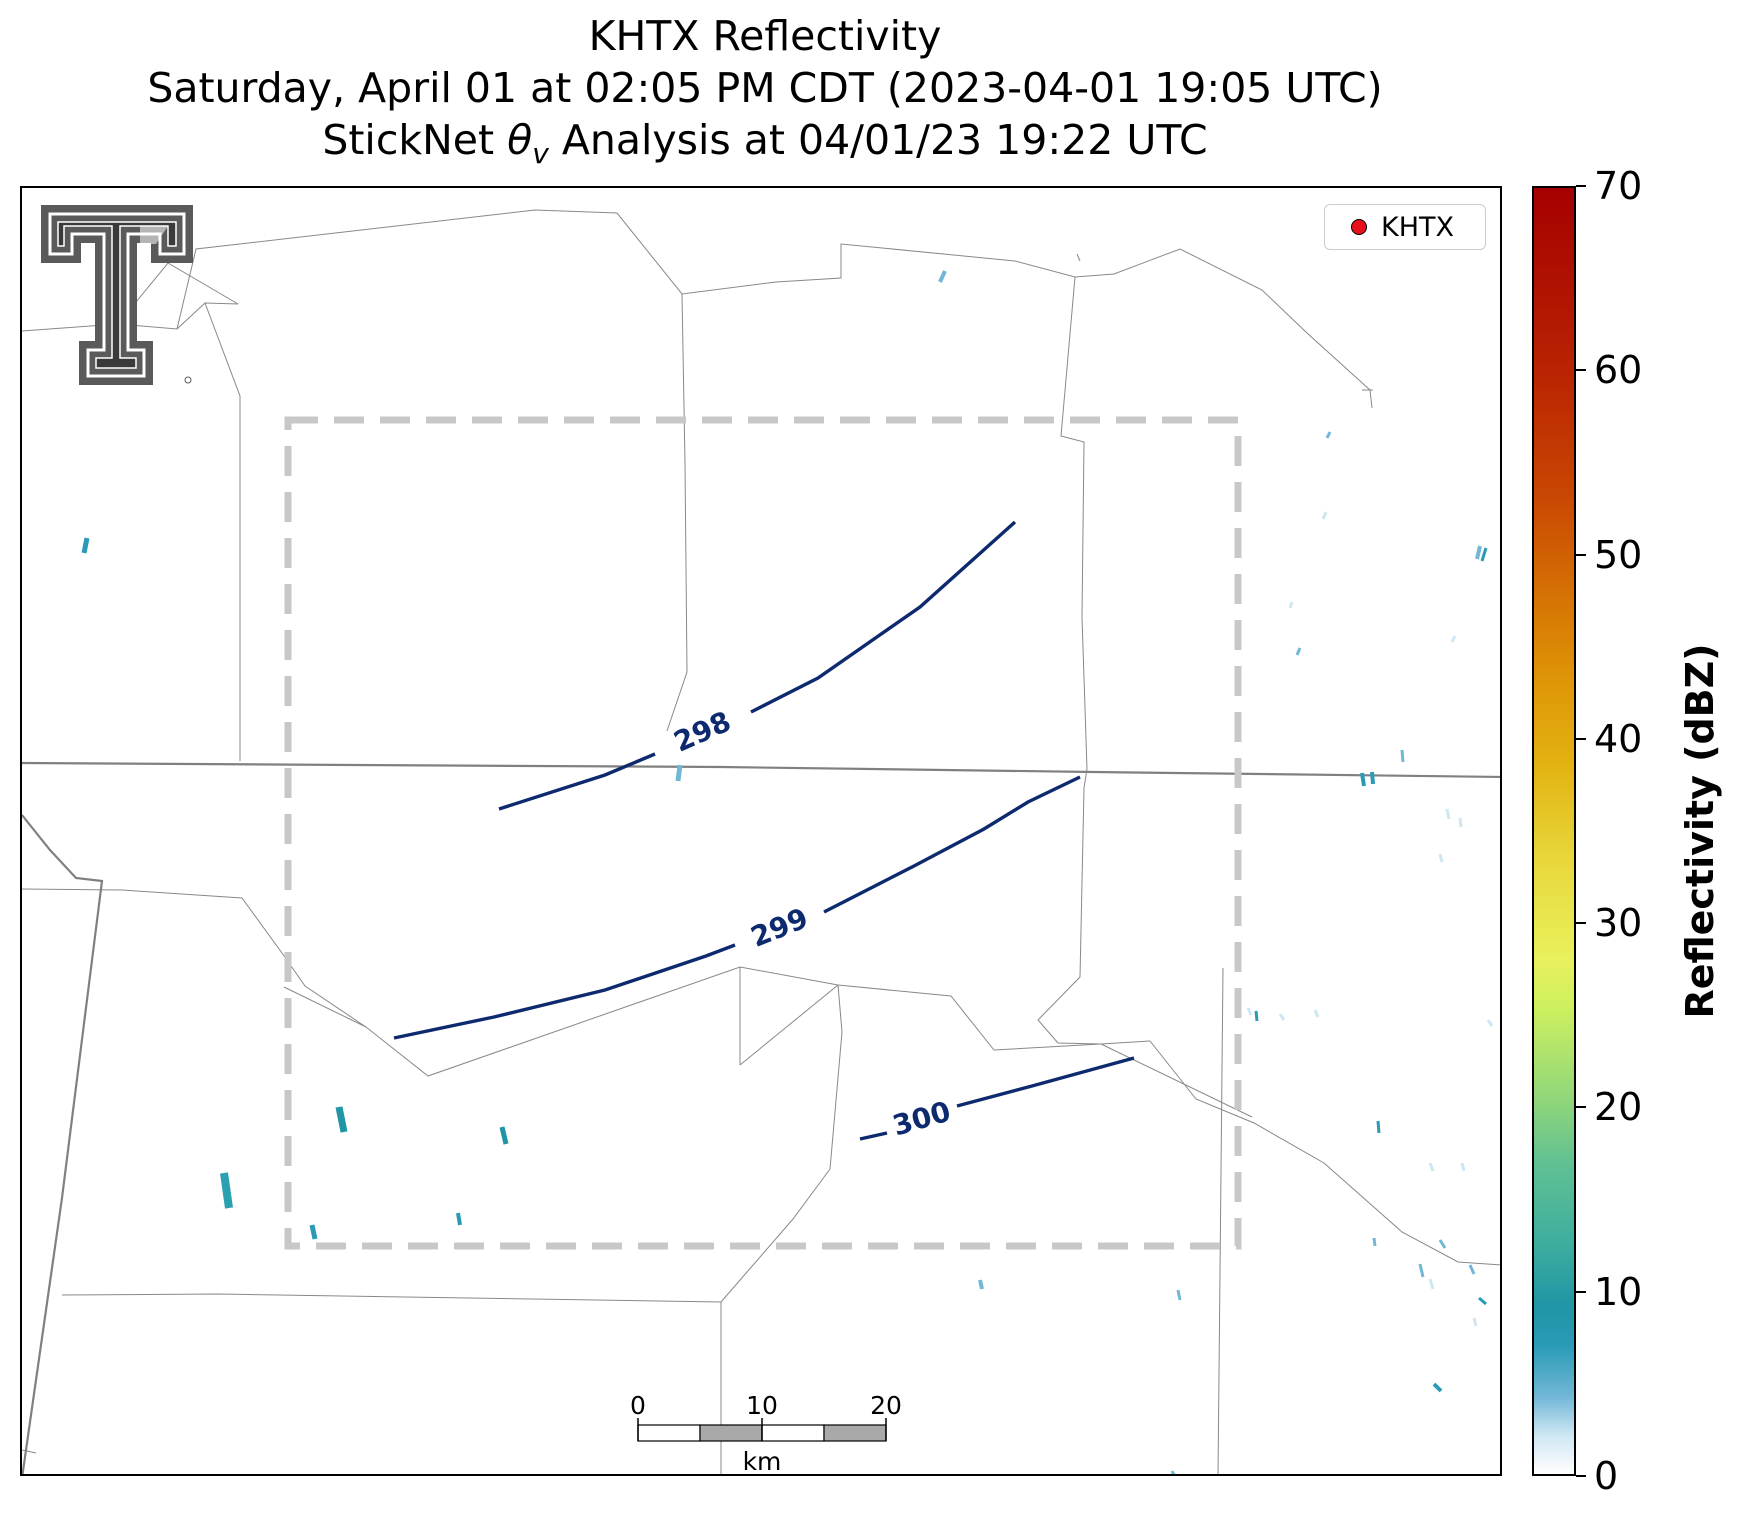  What do you see at coordinates (702, 732) in the screenshot?
I see `contour-label-298: 298` at bounding box center [702, 732].